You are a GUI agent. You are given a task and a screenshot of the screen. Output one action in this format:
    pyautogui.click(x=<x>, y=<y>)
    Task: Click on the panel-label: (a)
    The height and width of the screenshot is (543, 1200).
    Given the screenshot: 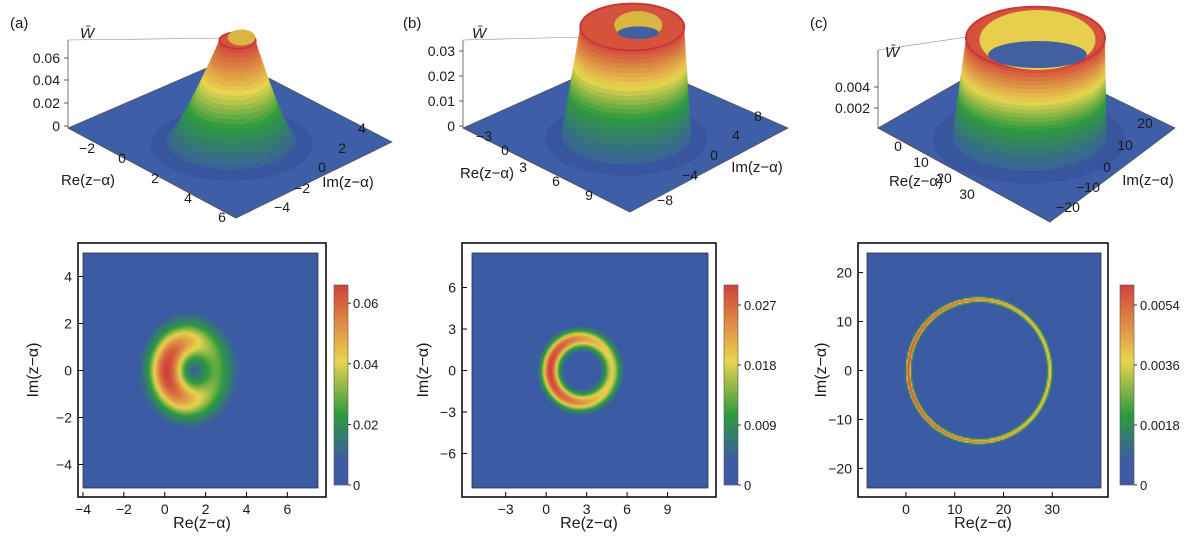 What is the action you would take?
    pyautogui.click(x=19, y=23)
    